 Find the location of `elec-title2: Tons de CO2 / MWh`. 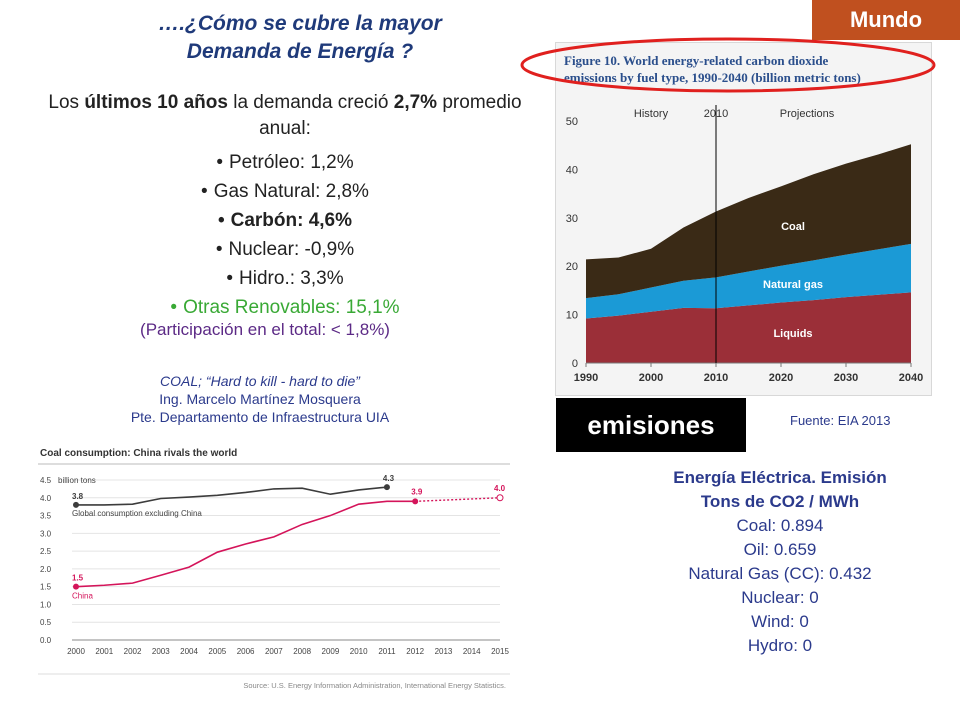

elec-title2: Tons de CO2 / MWh is located at coordinates (780, 501).